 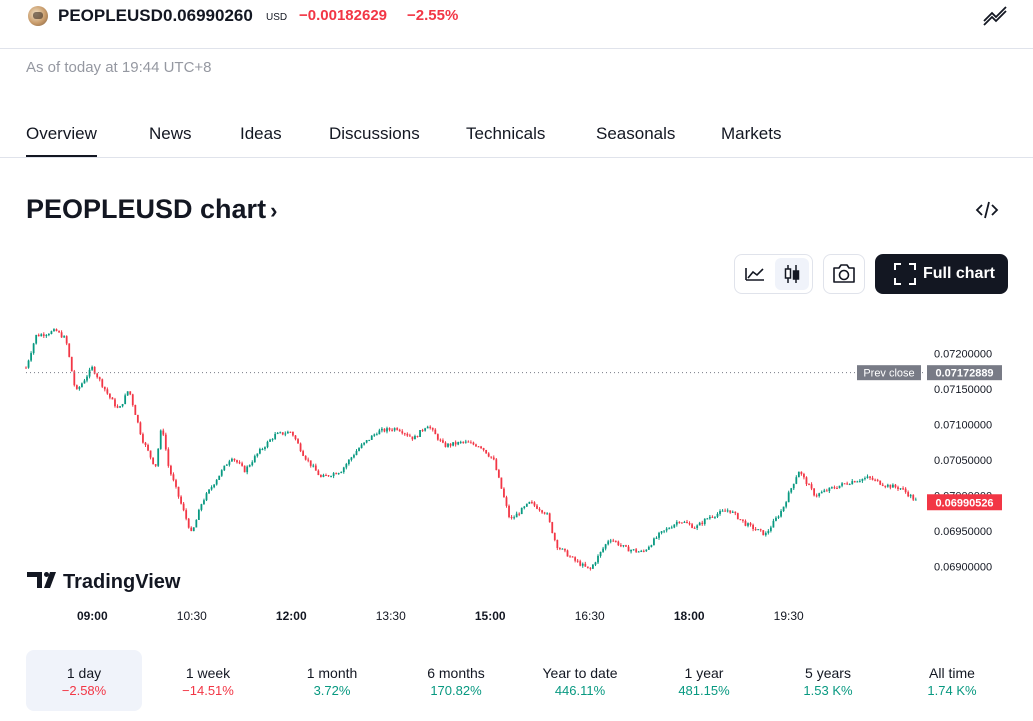 What do you see at coordinates (995, 16) in the screenshot?
I see `trend-lines-icon` at bounding box center [995, 16].